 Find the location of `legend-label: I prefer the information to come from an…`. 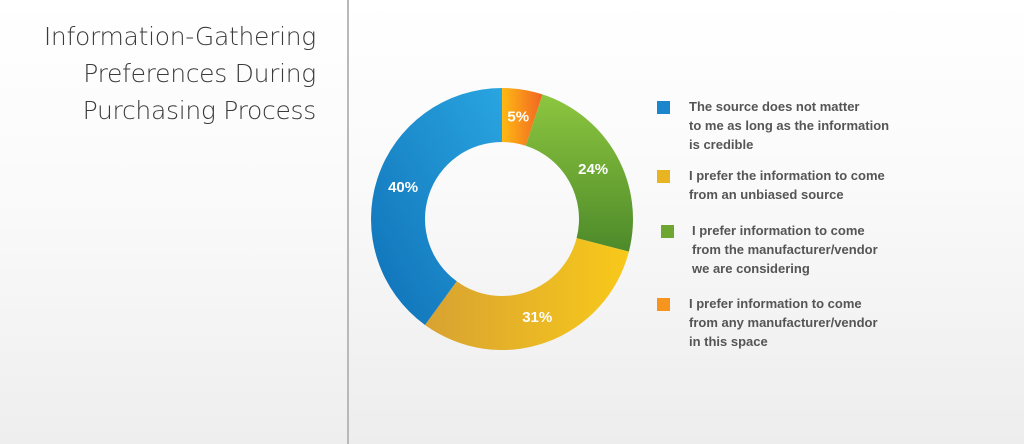

legend-label: I prefer the information to come from an… is located at coordinates (814, 185).